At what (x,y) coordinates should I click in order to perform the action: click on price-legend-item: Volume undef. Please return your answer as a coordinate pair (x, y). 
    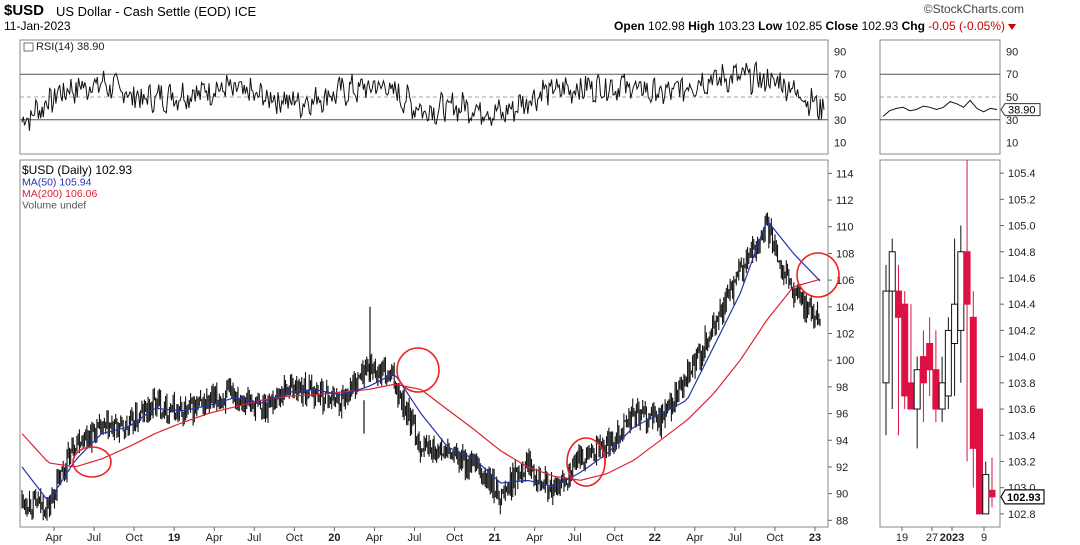
    Looking at the image, I should click on (54, 206).